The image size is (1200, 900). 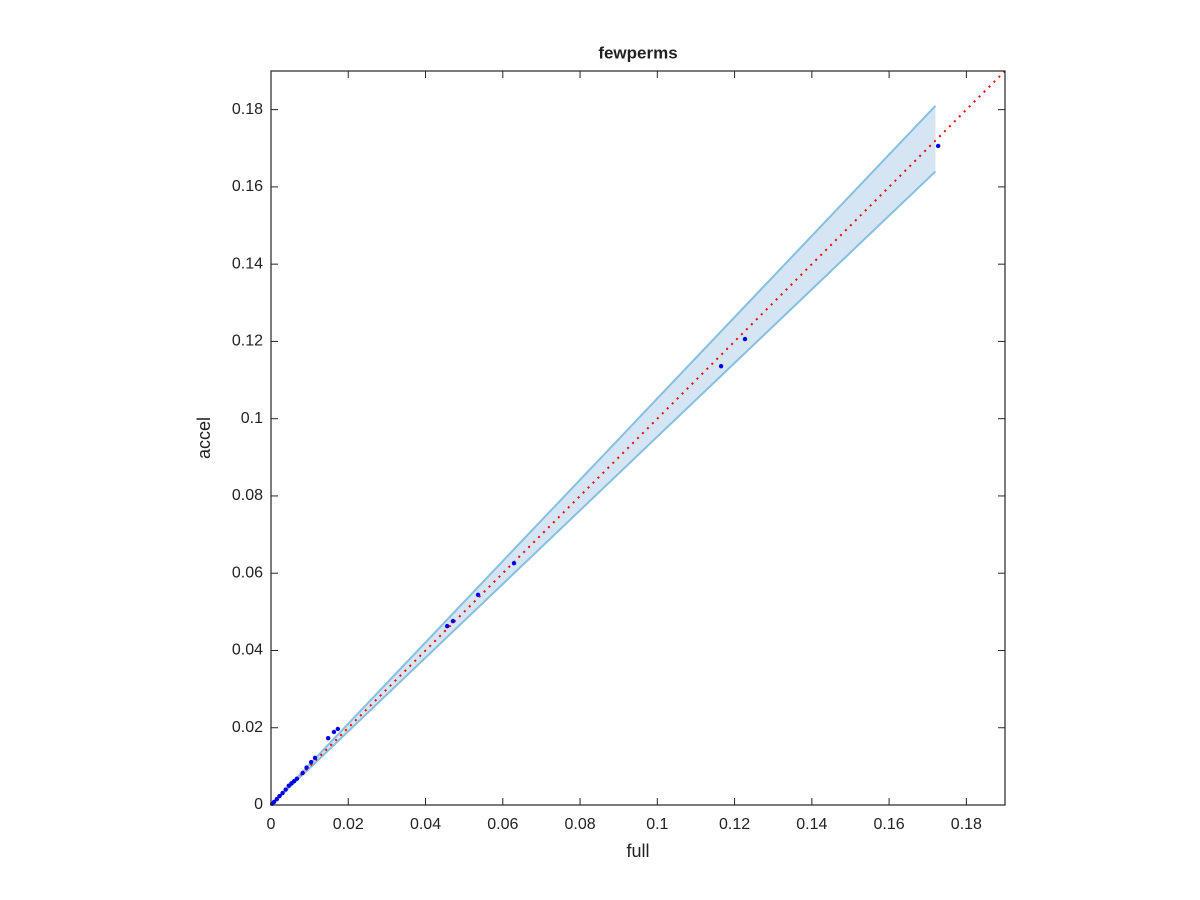 I want to click on x-tick-label: 0.02, so click(x=348, y=824).